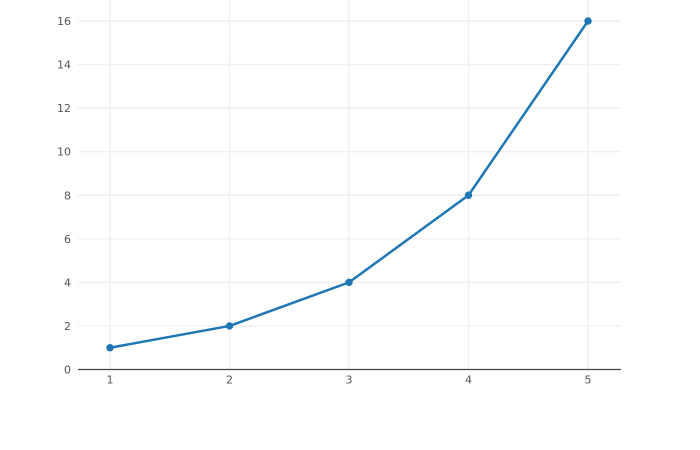 This screenshot has width=700, height=450. Describe the element at coordinates (67, 239) in the screenshot. I see `y-tick-label: 6` at that location.